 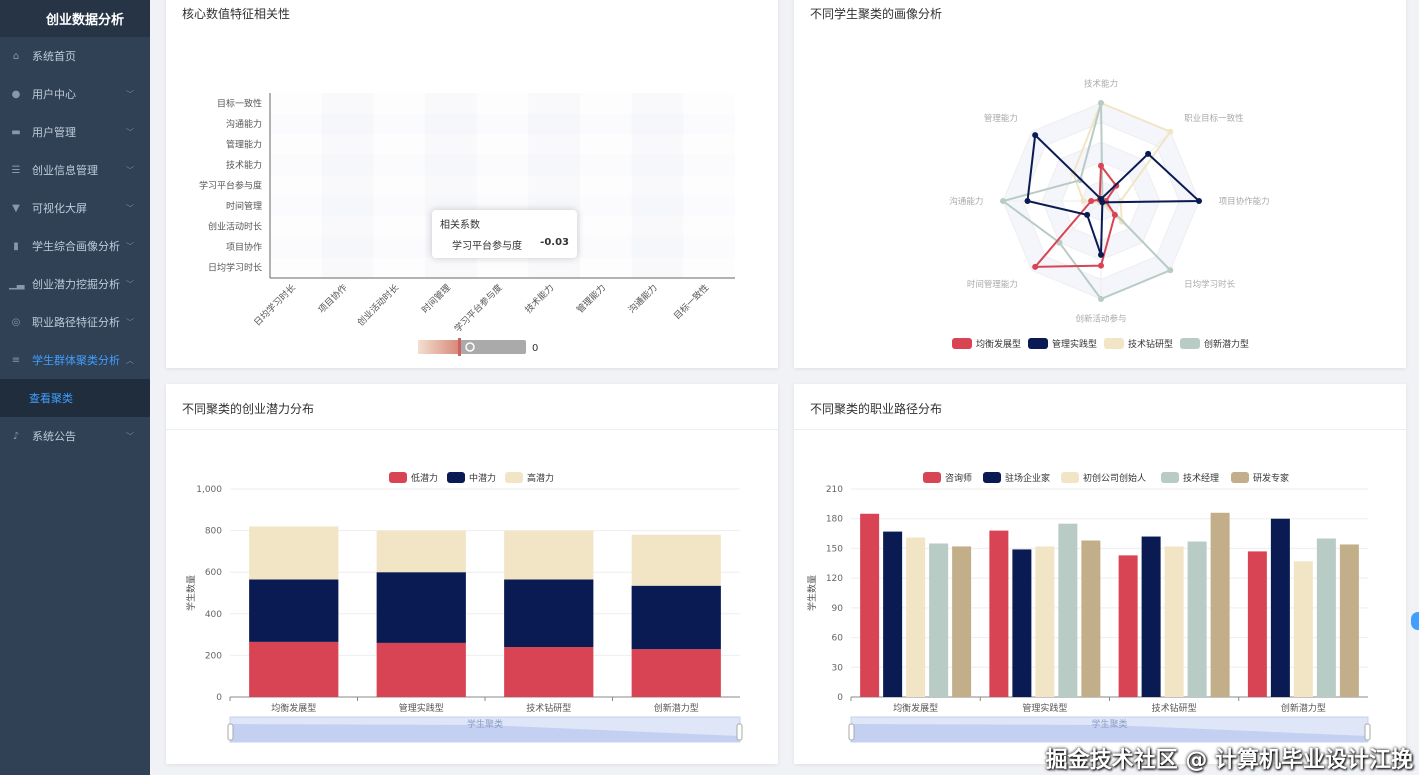 What do you see at coordinates (493, 347) in the screenshot?
I see `visualmap-track` at bounding box center [493, 347].